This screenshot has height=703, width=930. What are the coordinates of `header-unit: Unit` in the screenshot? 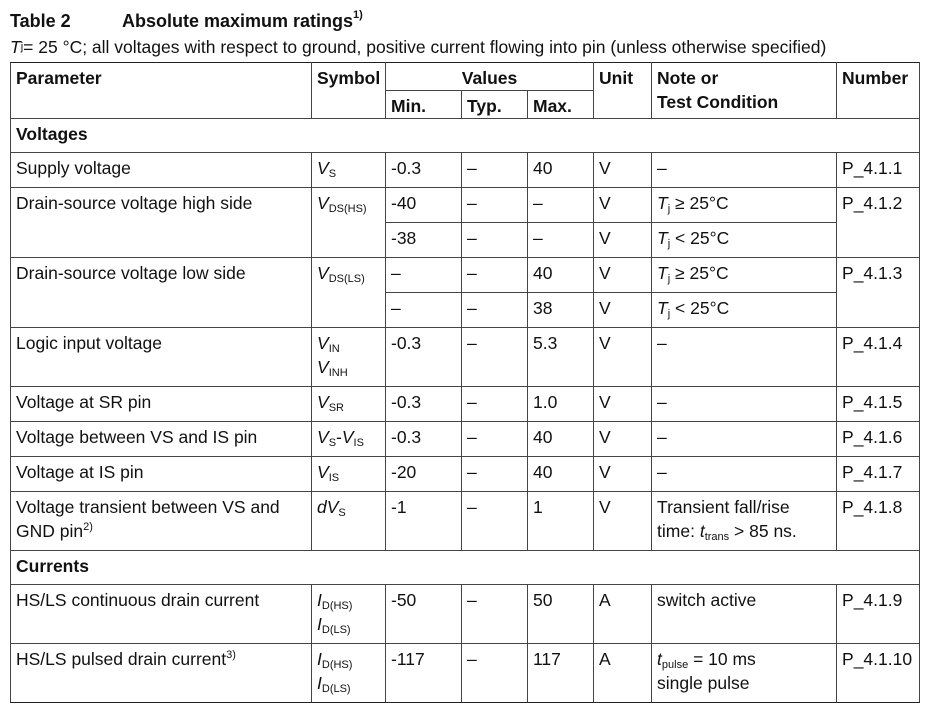 It's located at (623, 90).